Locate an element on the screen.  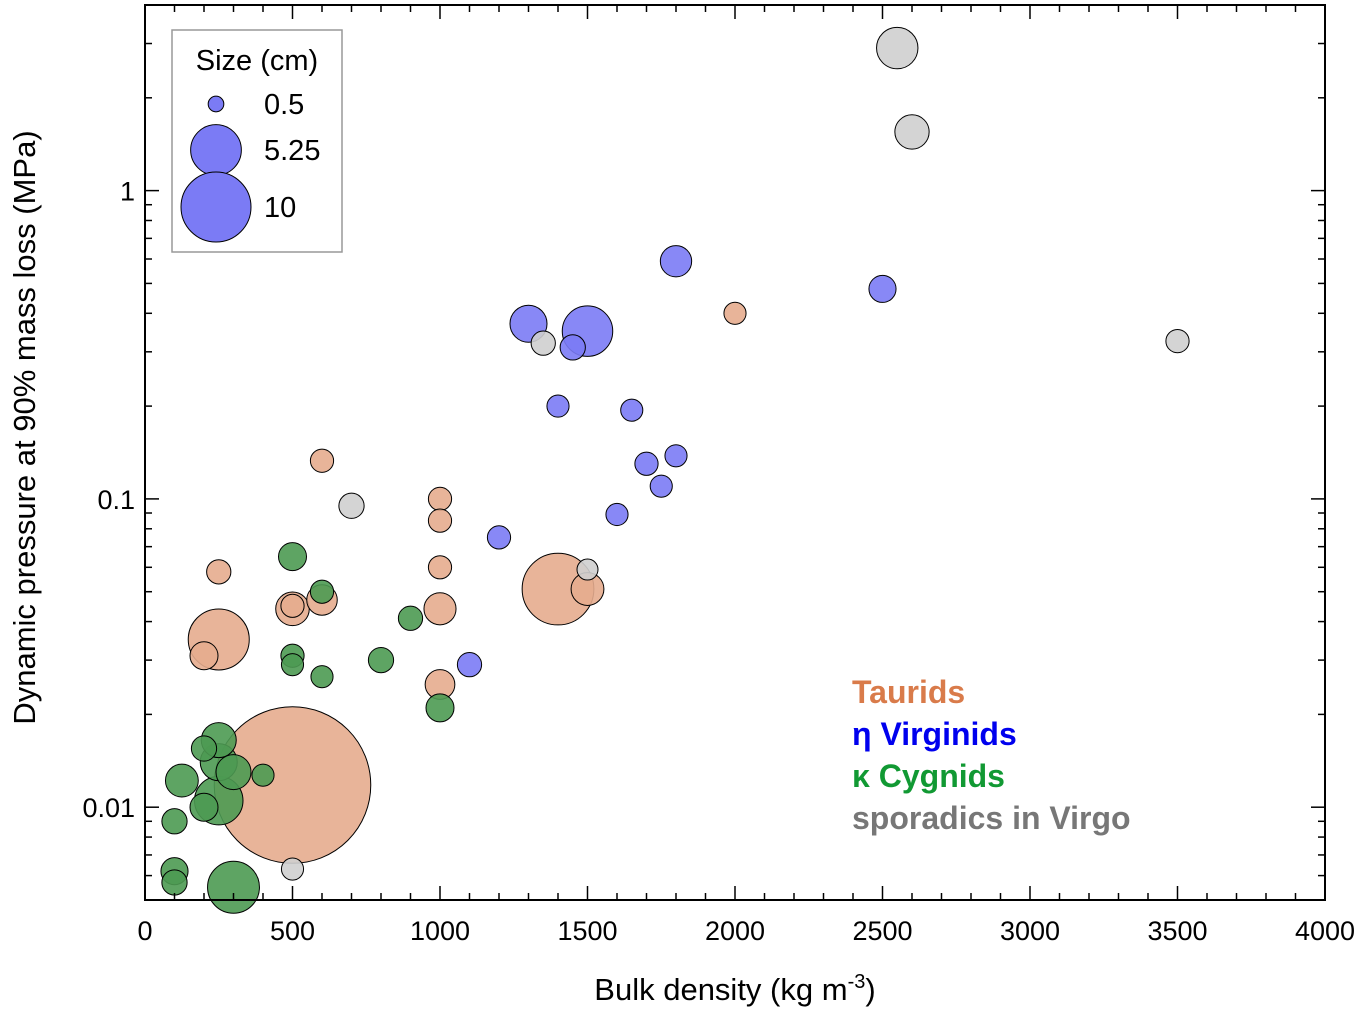
size-legend-label: 5.25 is located at coordinates (292, 151).